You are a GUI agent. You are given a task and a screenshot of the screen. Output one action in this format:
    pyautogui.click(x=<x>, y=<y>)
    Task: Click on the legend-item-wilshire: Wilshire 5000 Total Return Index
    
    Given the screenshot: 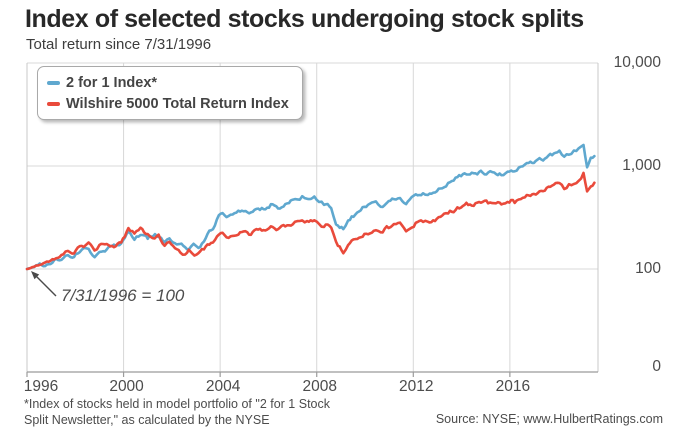 What is the action you would take?
    pyautogui.click(x=168, y=103)
    